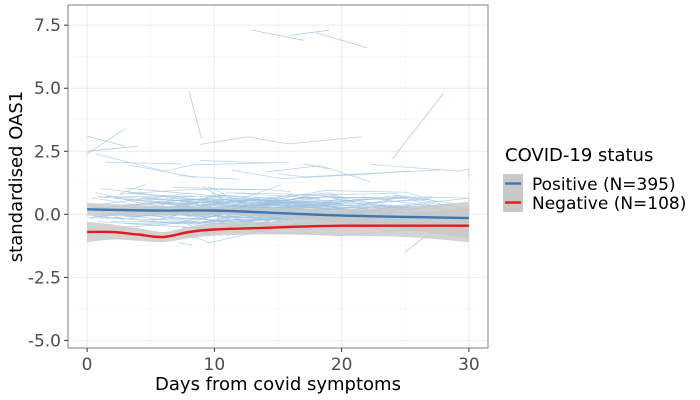 The width and height of the screenshot is (700, 400). I want to click on legend-items: Positive (N=395)Negative (N=108), so click(594, 194).